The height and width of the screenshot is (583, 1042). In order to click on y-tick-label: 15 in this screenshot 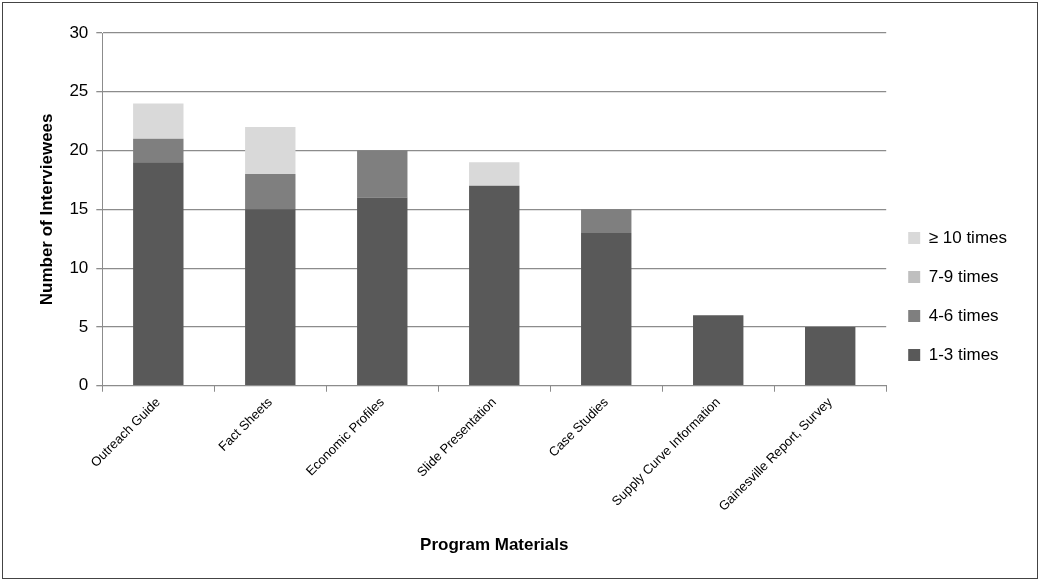, I will do `click(79, 209)`.